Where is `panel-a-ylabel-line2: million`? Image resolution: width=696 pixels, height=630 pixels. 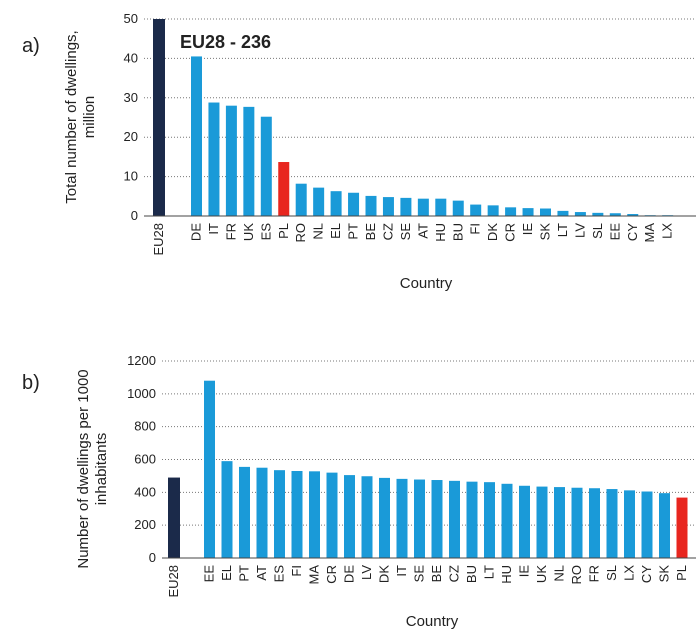
panel-a-ylabel-line2: million is located at coordinates (89, 117).